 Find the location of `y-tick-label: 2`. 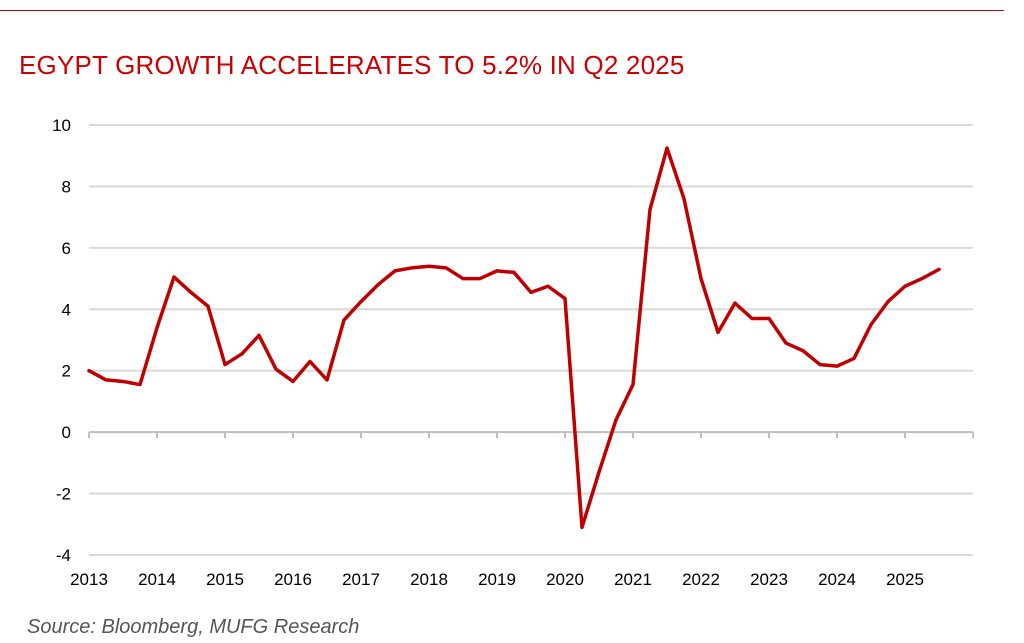

y-tick-label: 2 is located at coordinates (66, 371).